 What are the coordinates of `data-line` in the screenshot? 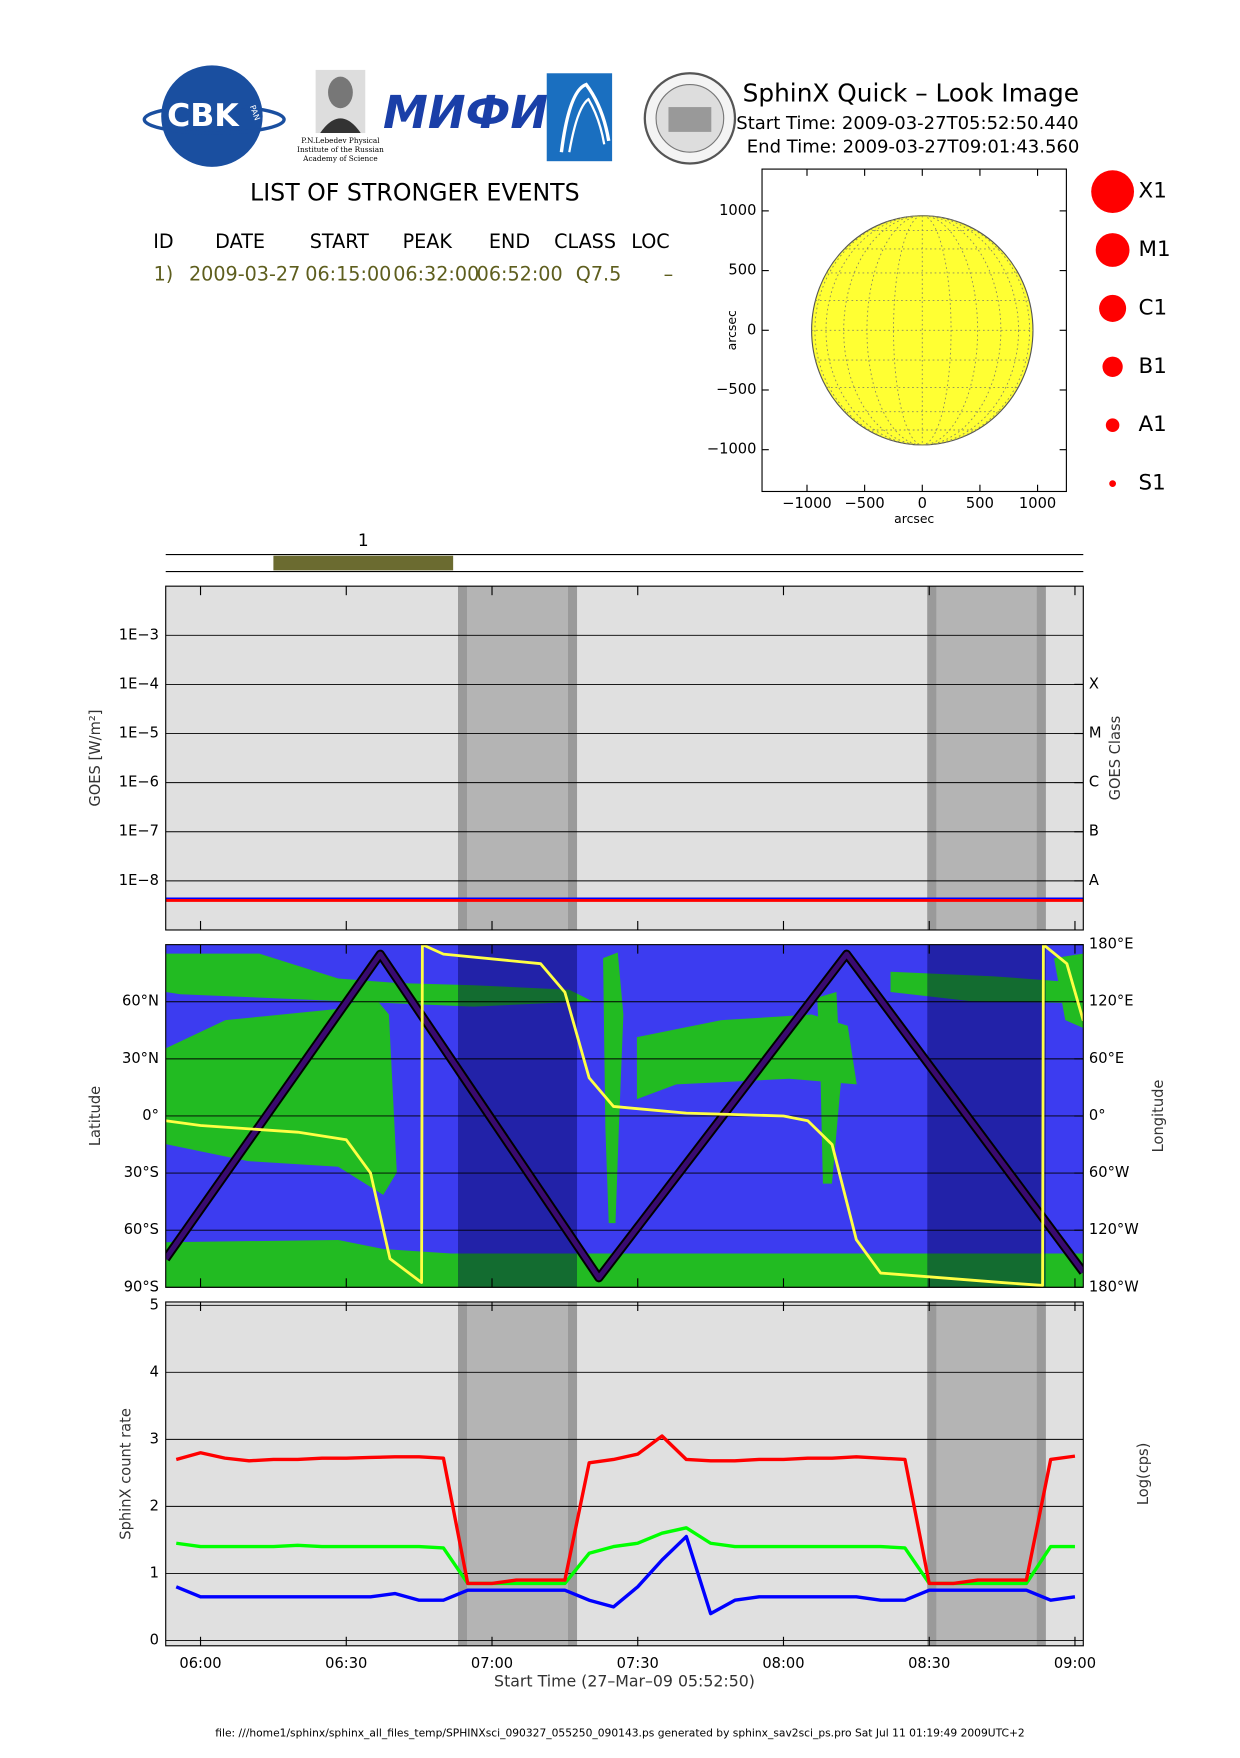 It's located at (625, 1575).